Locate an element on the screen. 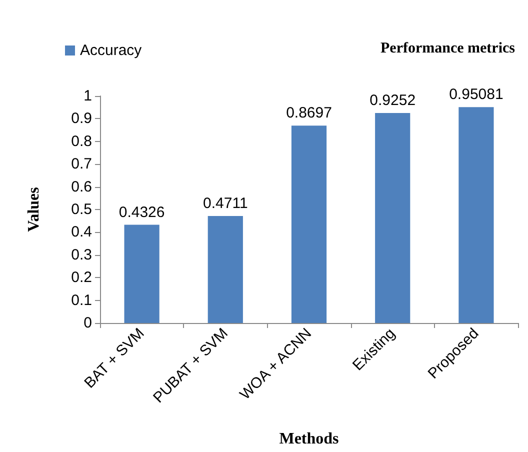 The width and height of the screenshot is (528, 452). y-tick-label: 0.3 is located at coordinates (81, 255).